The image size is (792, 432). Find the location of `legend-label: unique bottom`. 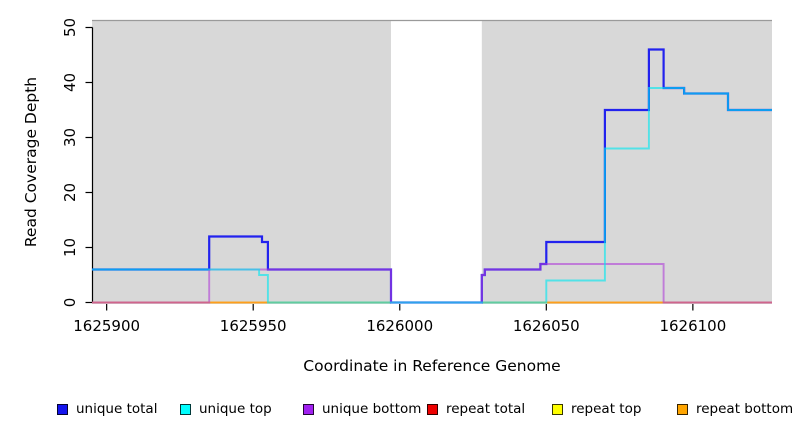

legend-label: unique bottom is located at coordinates (372, 409).